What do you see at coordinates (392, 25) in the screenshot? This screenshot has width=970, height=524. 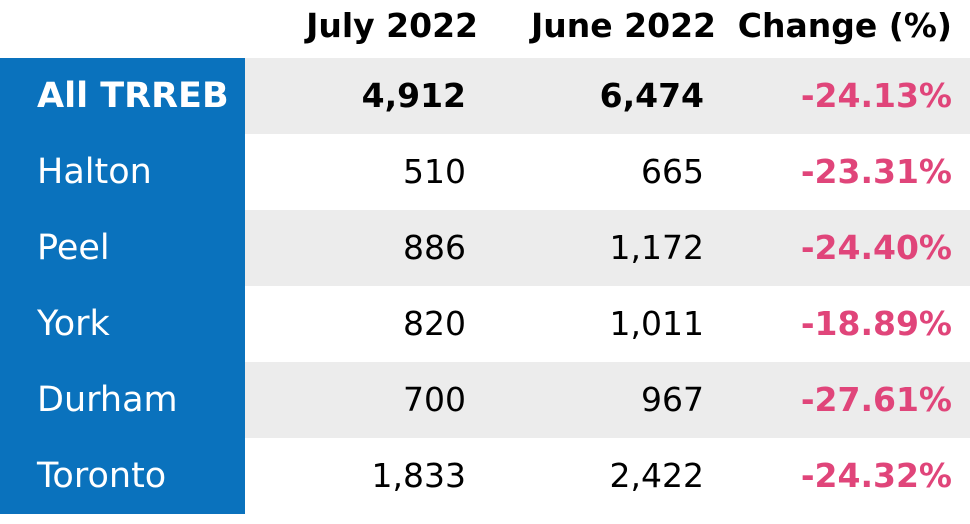 I see `column-header-july-2022: July 2022` at bounding box center [392, 25].